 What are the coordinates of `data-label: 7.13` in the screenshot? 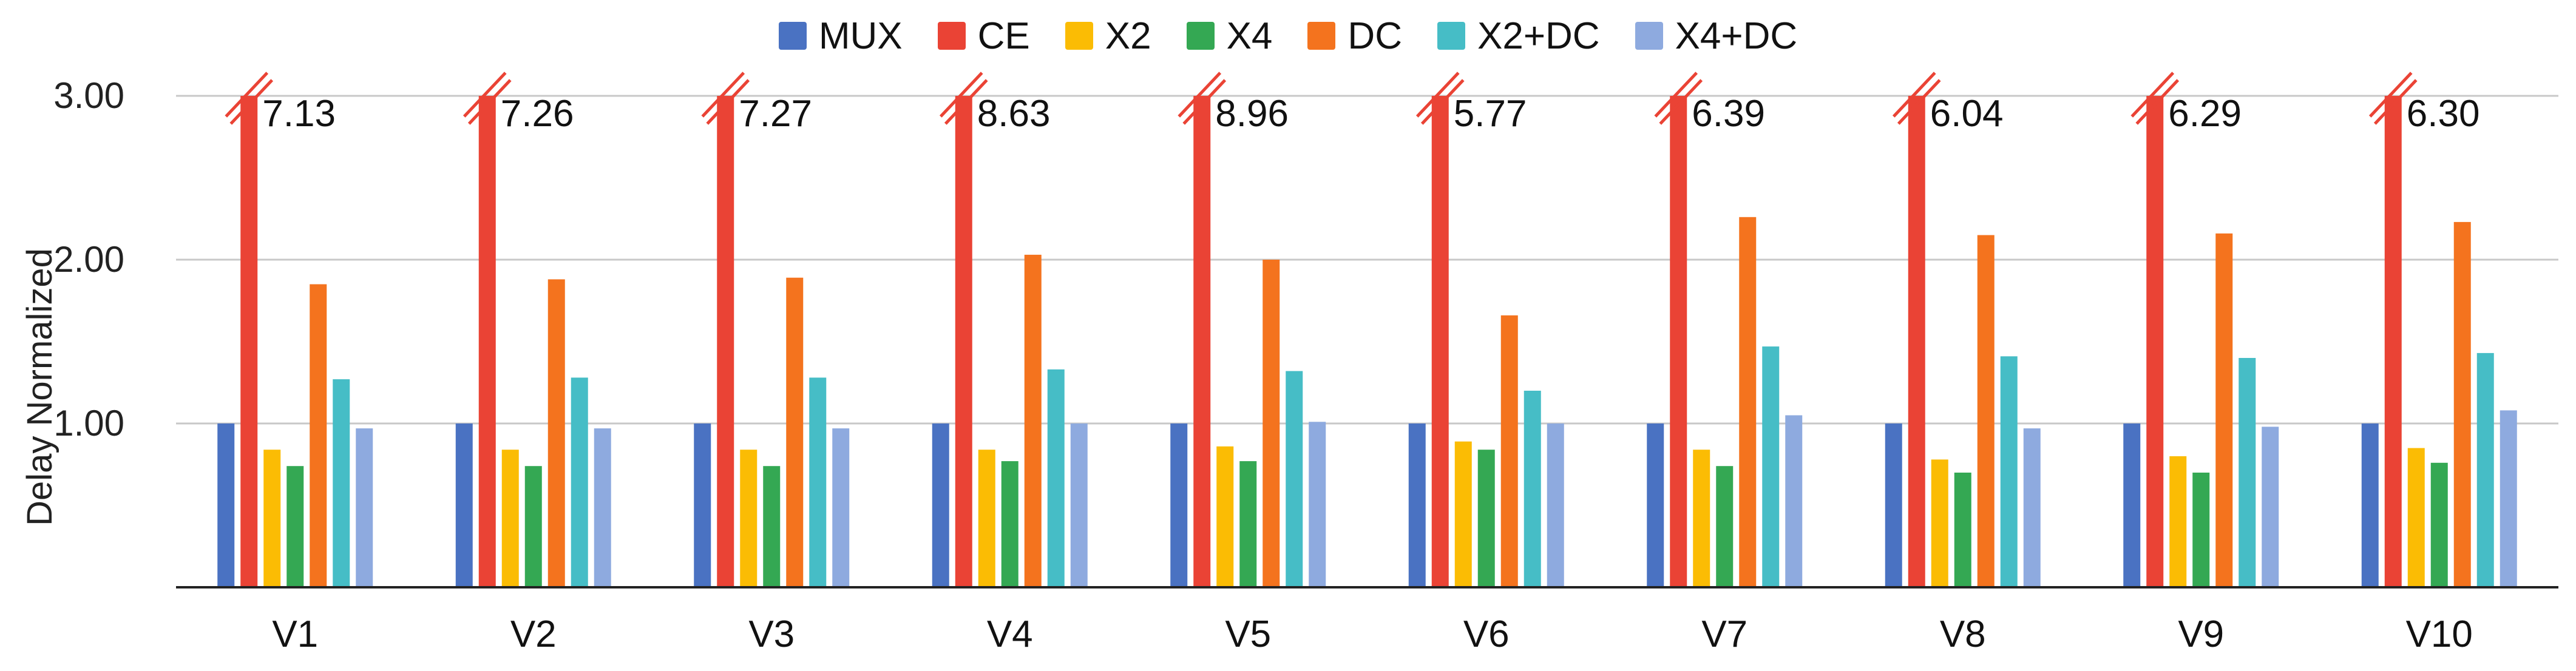 It's located at (299, 114).